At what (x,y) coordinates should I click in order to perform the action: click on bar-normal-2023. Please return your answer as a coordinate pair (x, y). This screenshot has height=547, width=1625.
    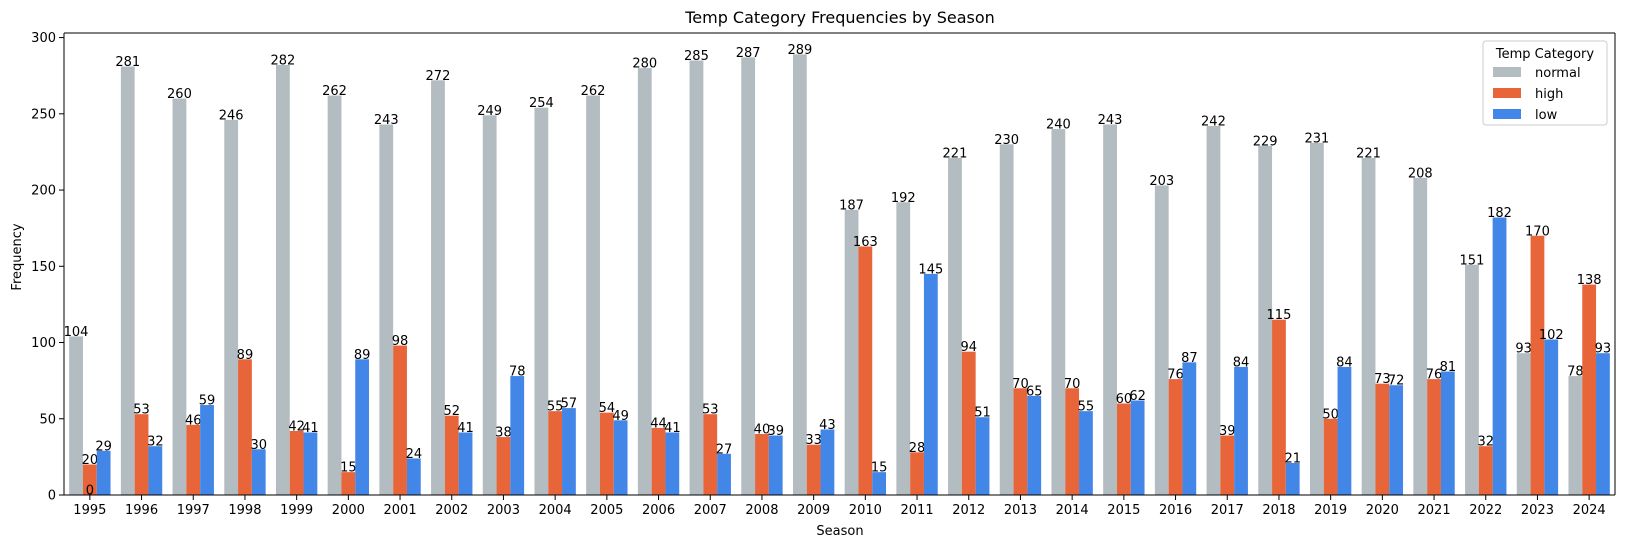
    Looking at the image, I should click on (1523, 424).